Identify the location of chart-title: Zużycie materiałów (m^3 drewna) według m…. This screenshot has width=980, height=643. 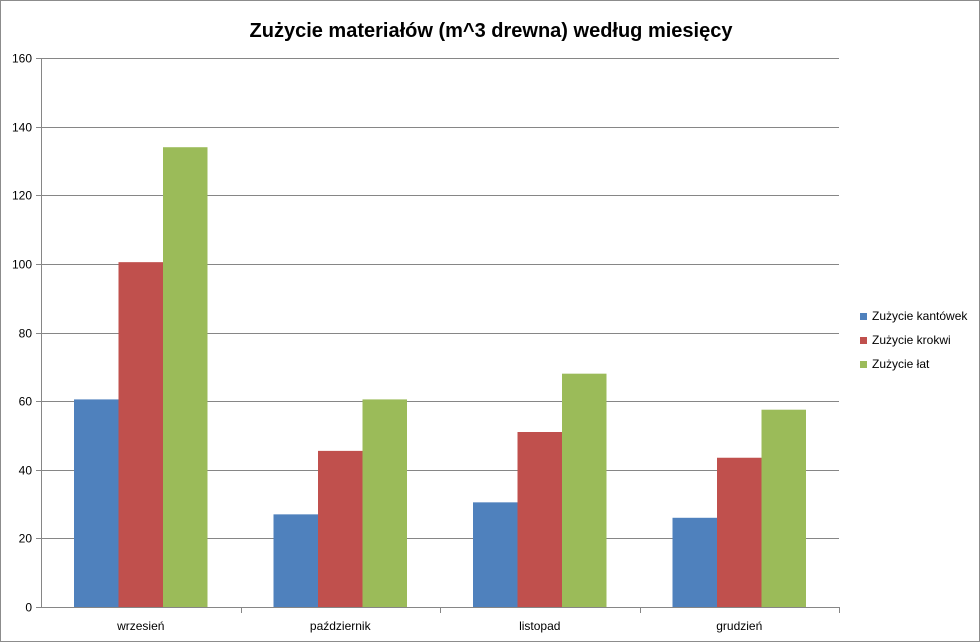
(492, 31).